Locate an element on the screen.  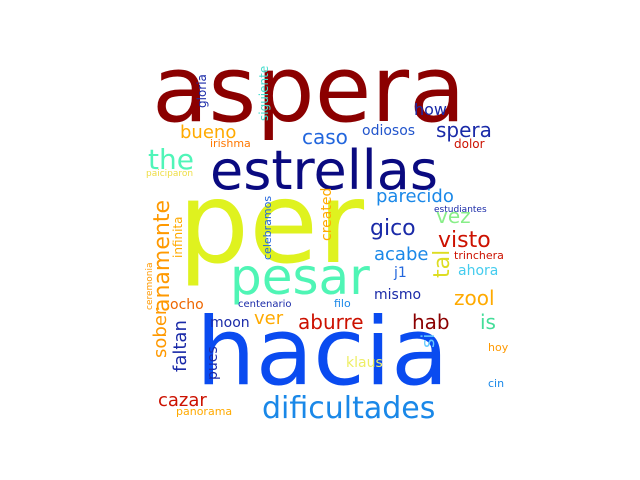
cloud-word: j1 is located at coordinates (400, 273).